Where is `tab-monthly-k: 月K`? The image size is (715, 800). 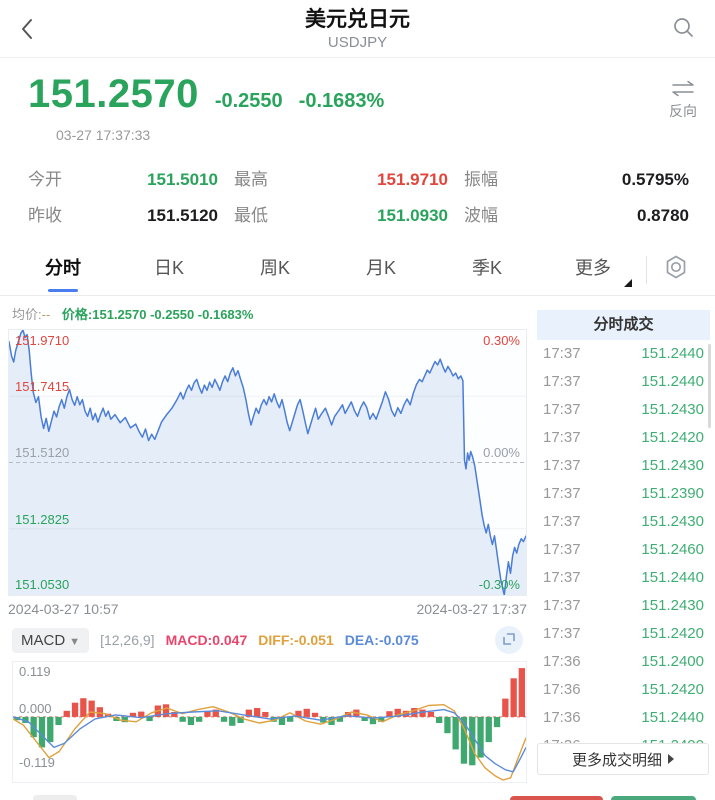
tab-monthly-k: 月K is located at coordinates (380, 268).